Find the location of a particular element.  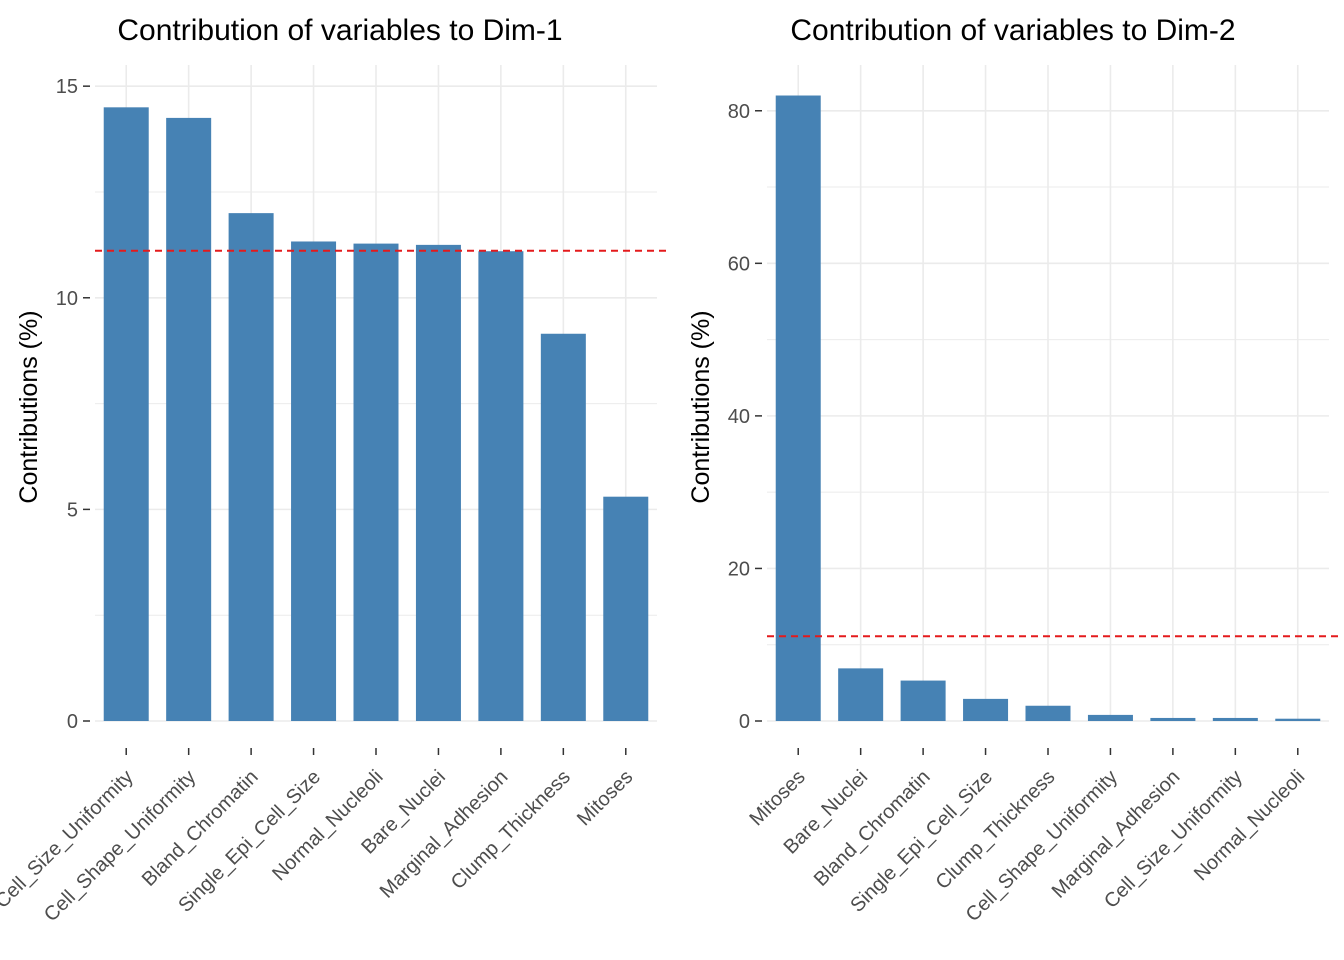

y-tick-label: 20 is located at coordinates (739, 569).